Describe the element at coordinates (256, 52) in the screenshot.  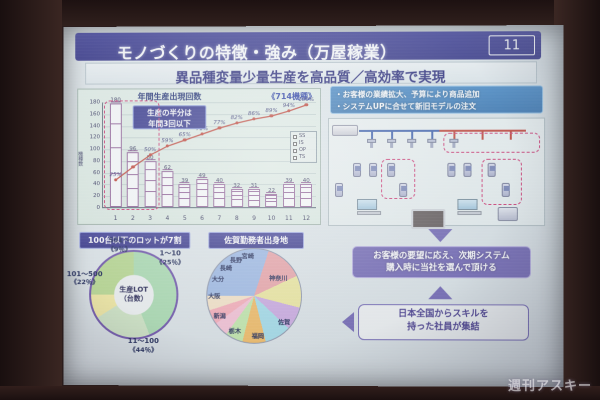
I see `page-title: モノづくりの特徴・強み（万屋稼業）` at that location.